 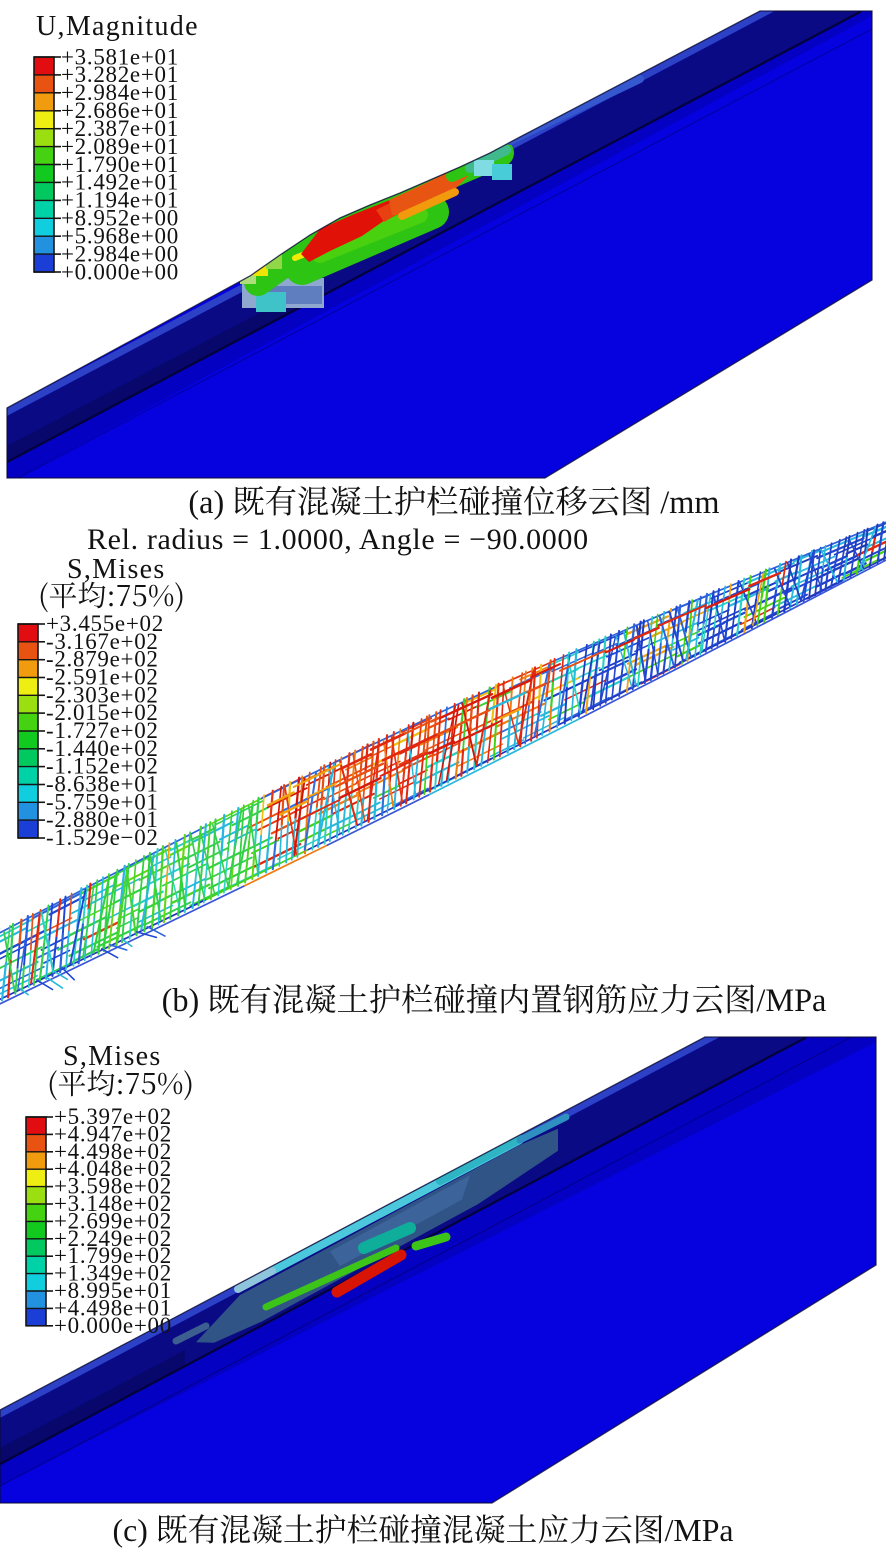 I want to click on svg-text: /mm, so click(x=689, y=502).